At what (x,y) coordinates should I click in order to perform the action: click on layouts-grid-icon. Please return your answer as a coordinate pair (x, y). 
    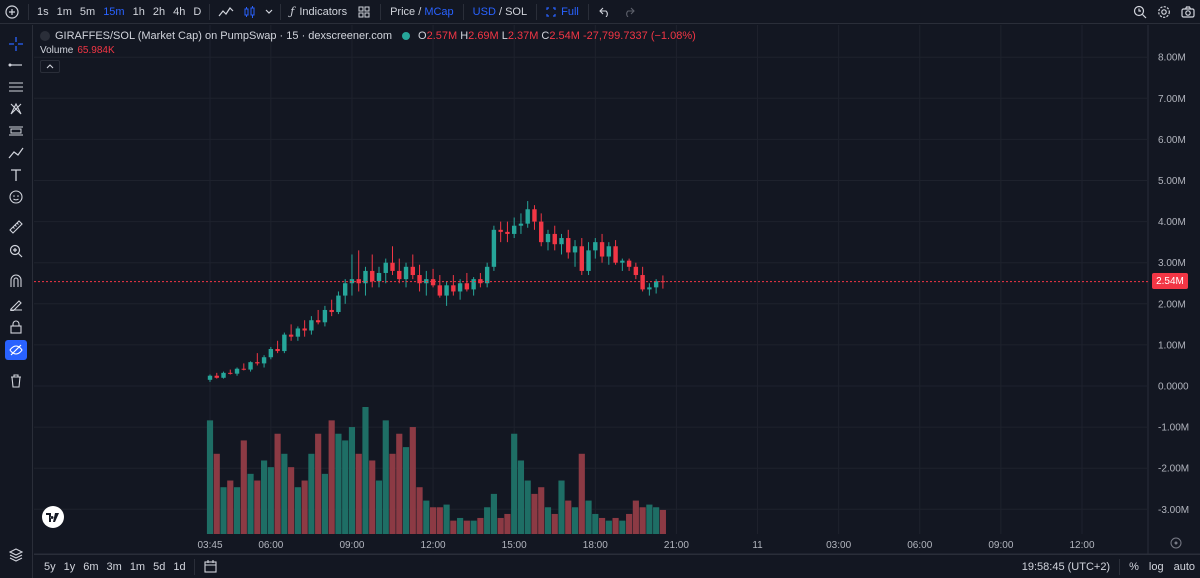
    Looking at the image, I should click on (364, 12).